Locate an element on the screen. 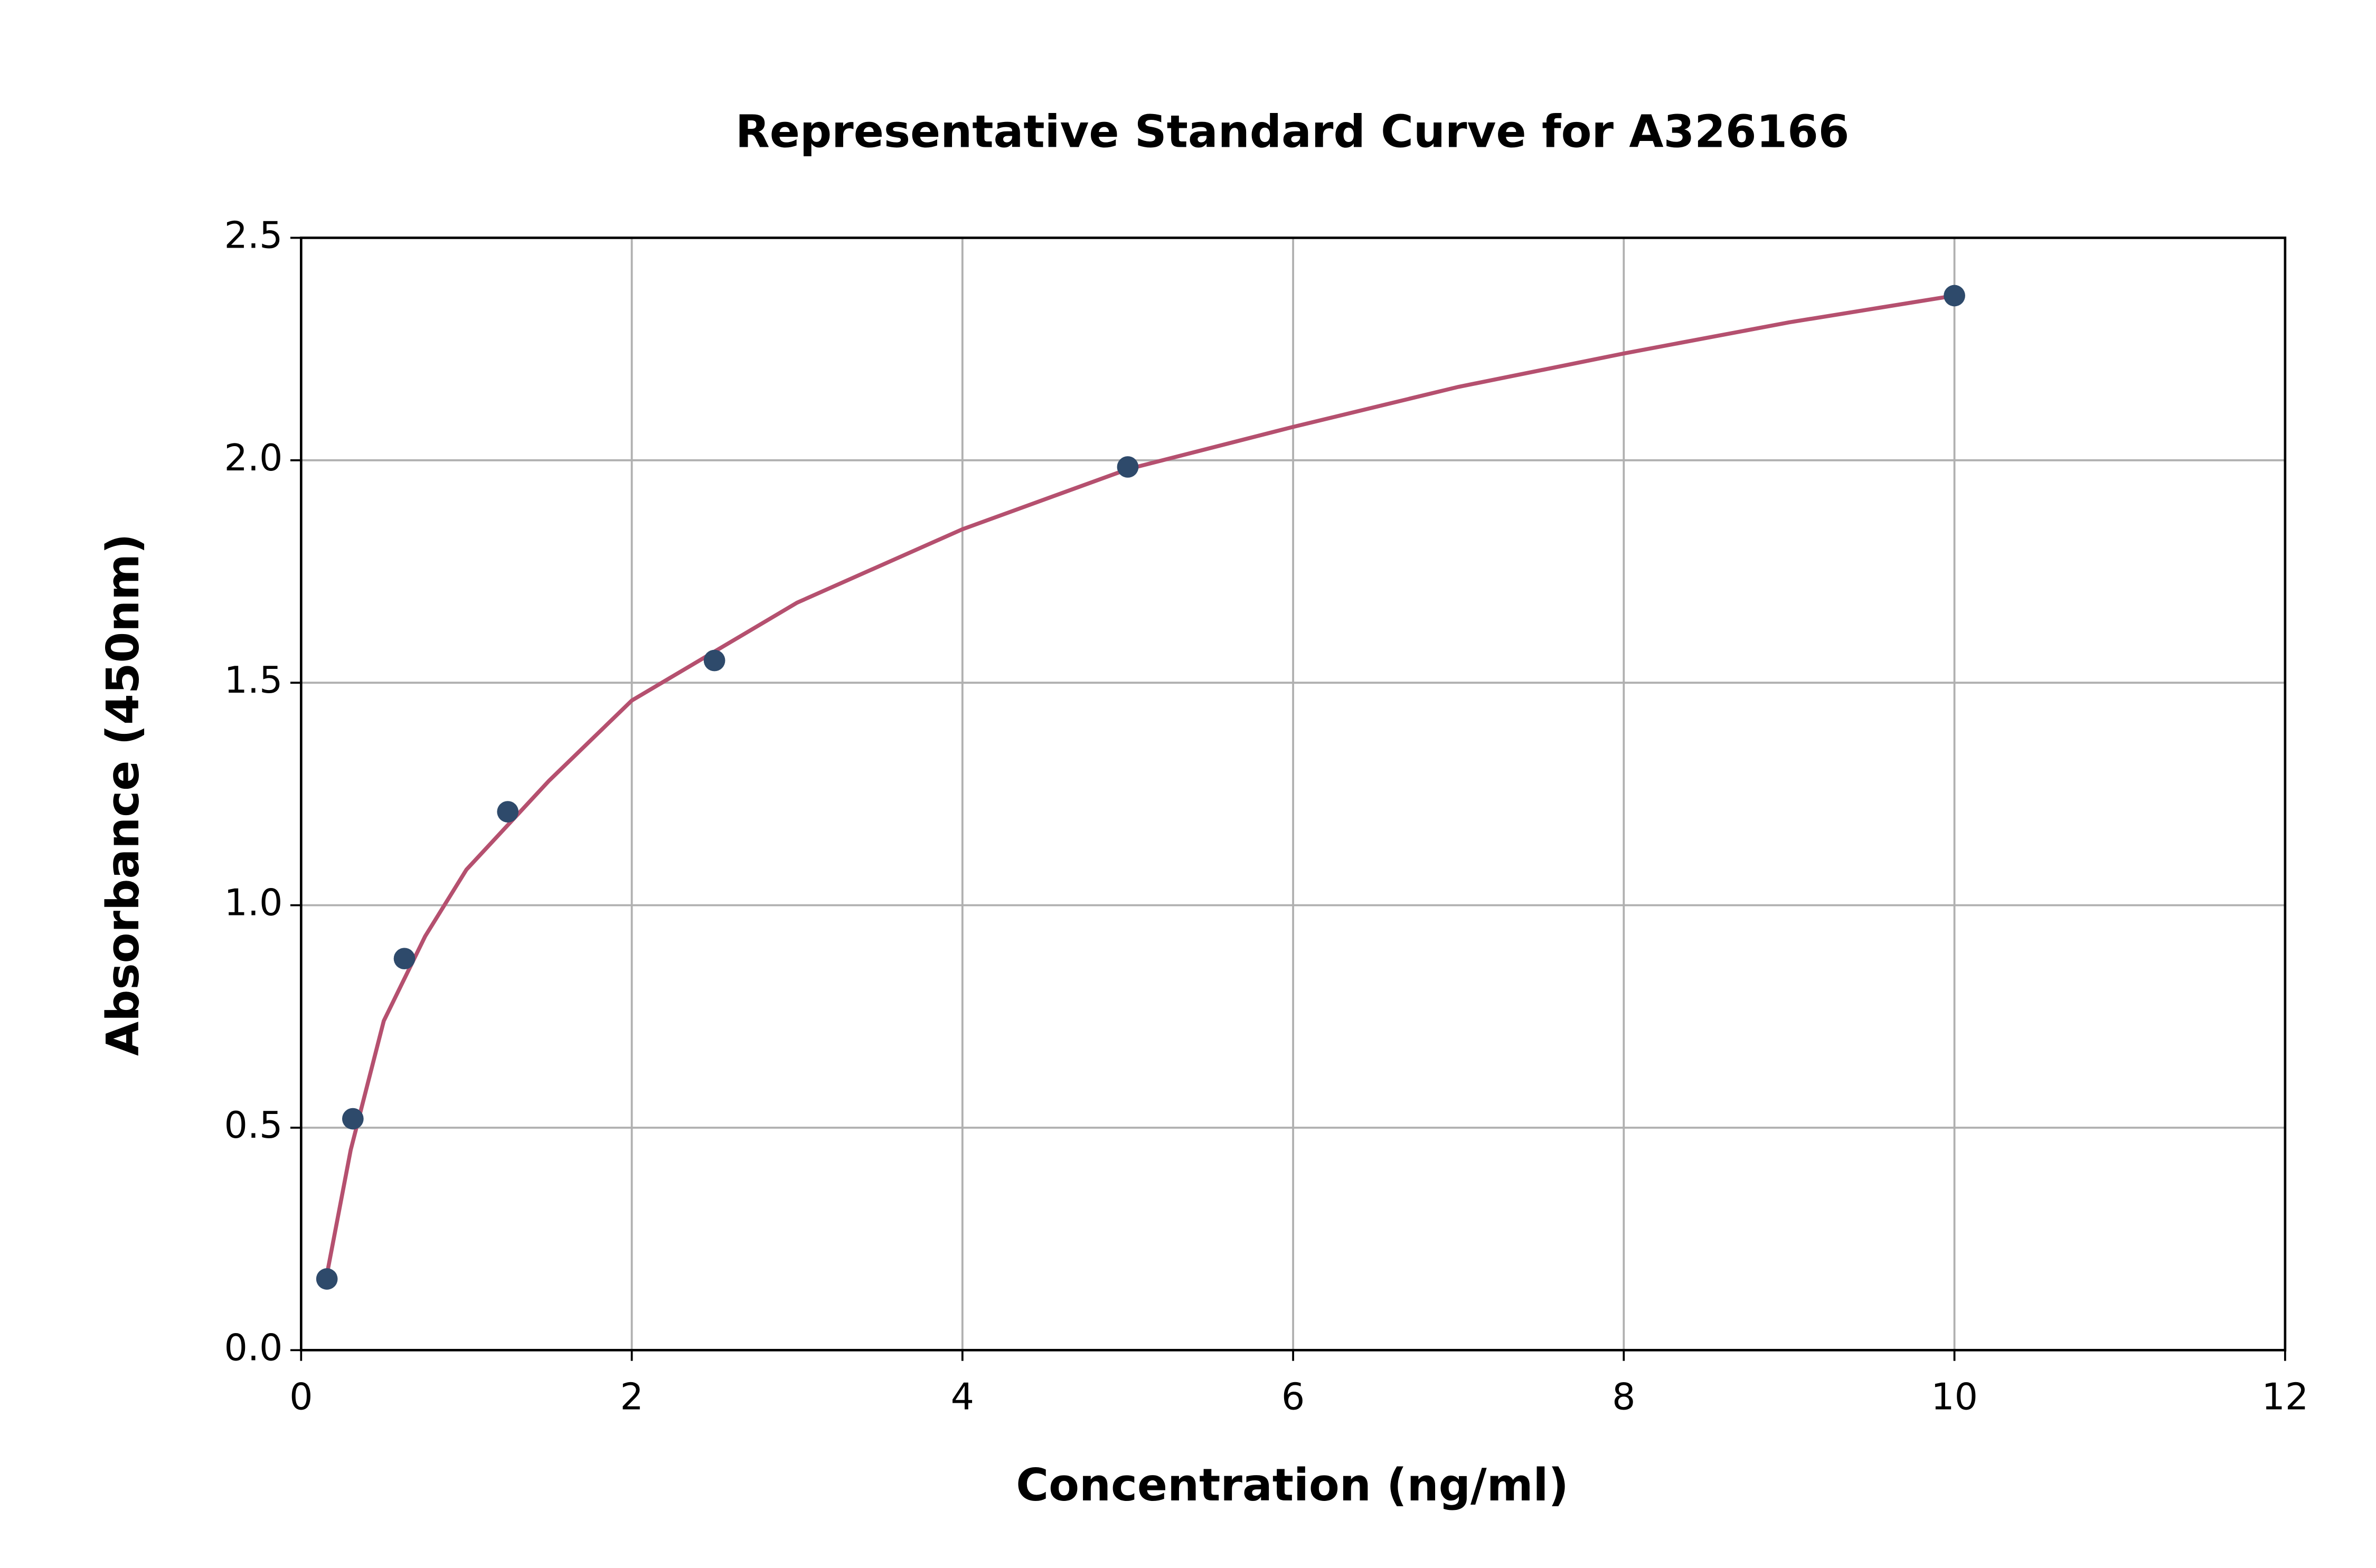 This screenshot has width=2376, height=1568. y-tick-label: 2.5 is located at coordinates (254, 235).